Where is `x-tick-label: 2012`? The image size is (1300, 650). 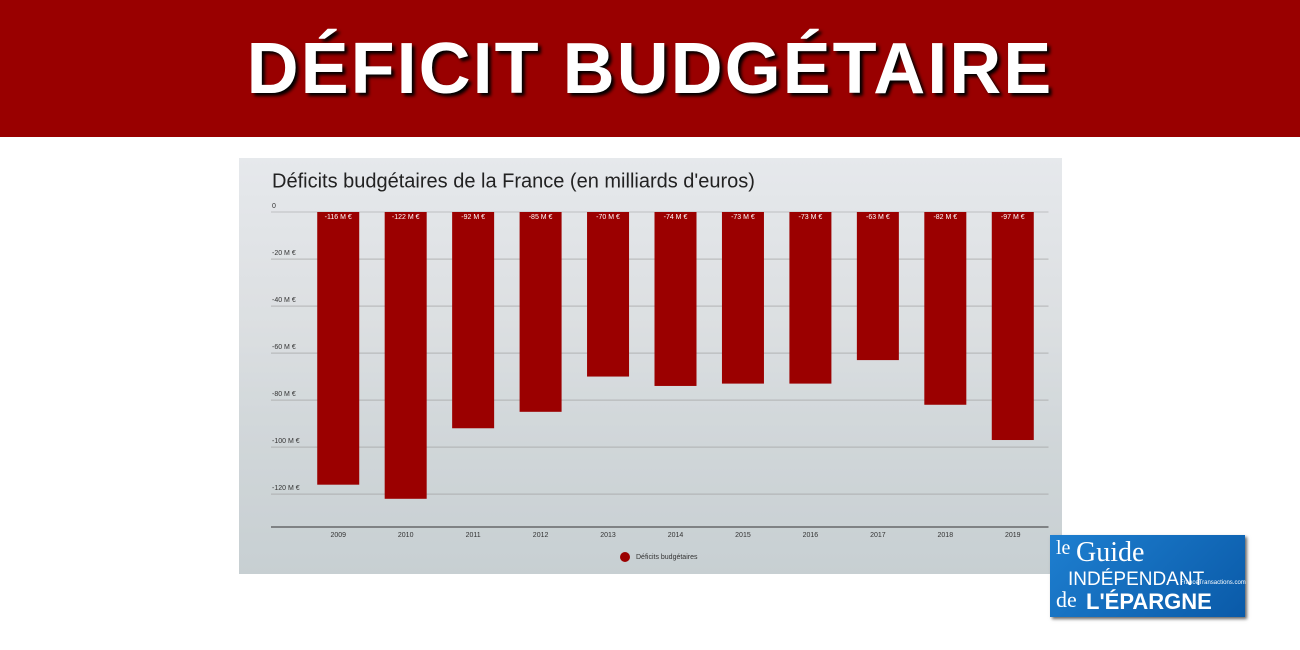 x-tick-label: 2012 is located at coordinates (541, 535).